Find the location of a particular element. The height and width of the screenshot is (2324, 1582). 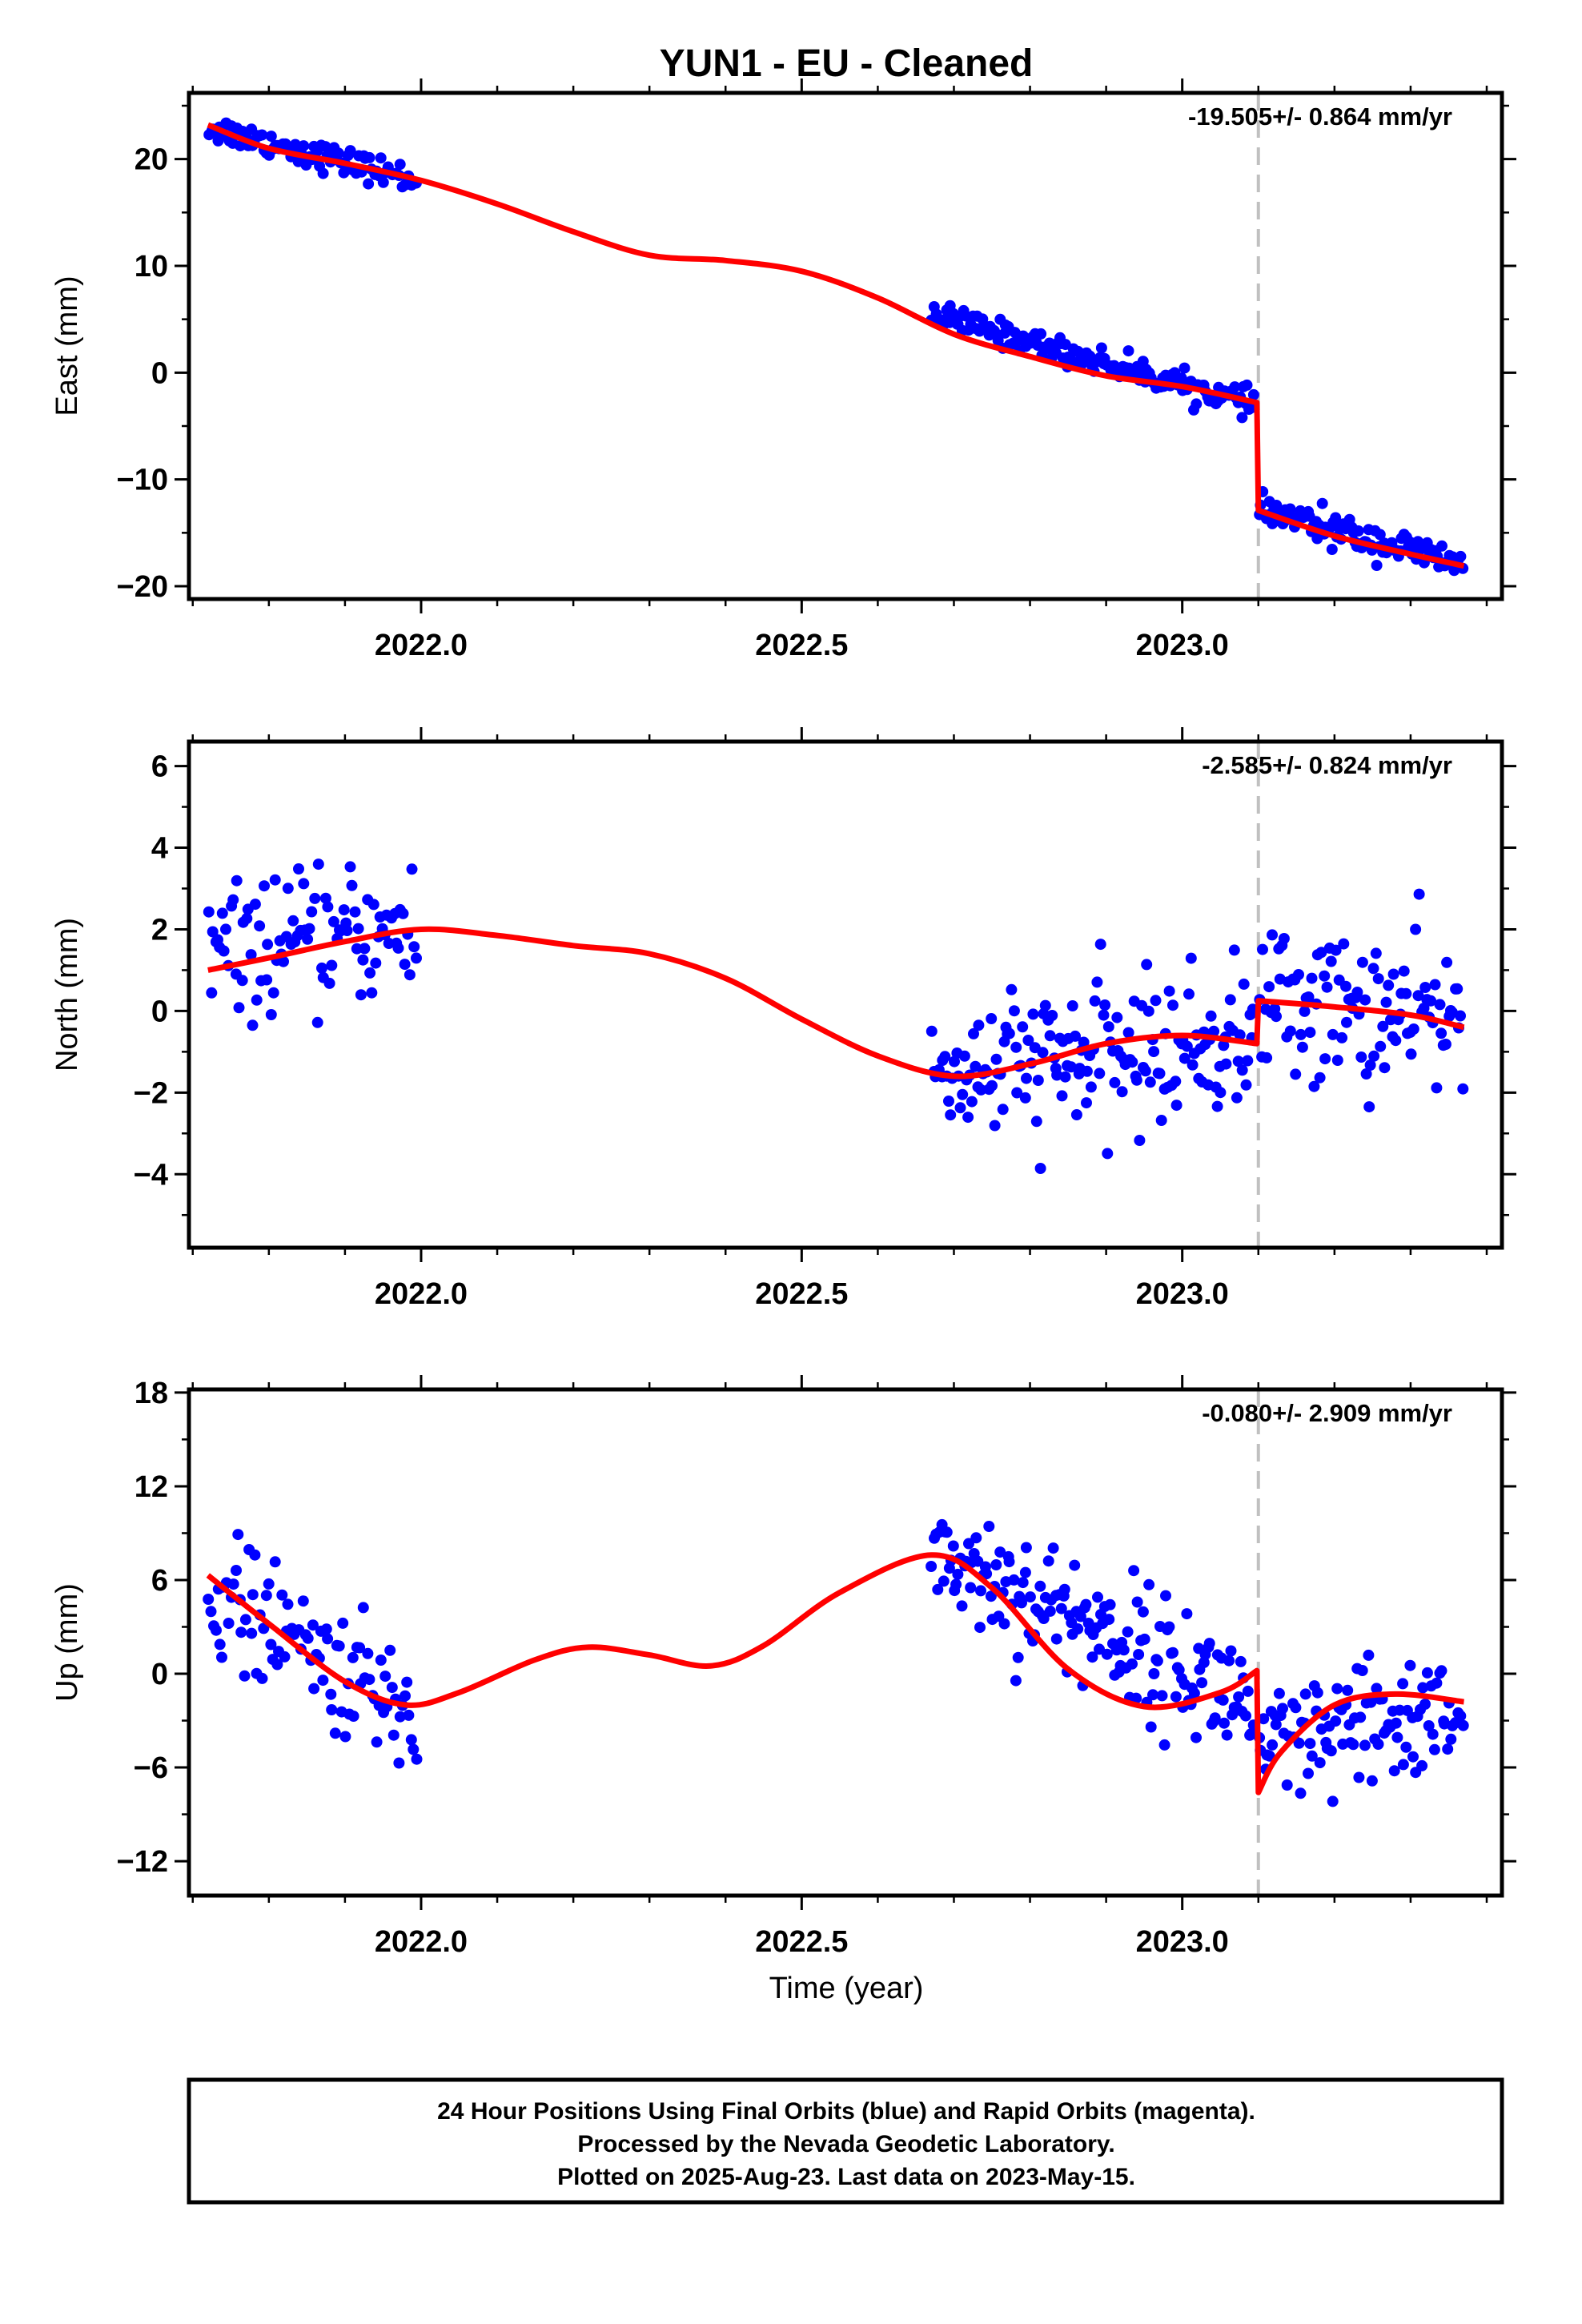

y-tick-label: 18 is located at coordinates (151, 1393).